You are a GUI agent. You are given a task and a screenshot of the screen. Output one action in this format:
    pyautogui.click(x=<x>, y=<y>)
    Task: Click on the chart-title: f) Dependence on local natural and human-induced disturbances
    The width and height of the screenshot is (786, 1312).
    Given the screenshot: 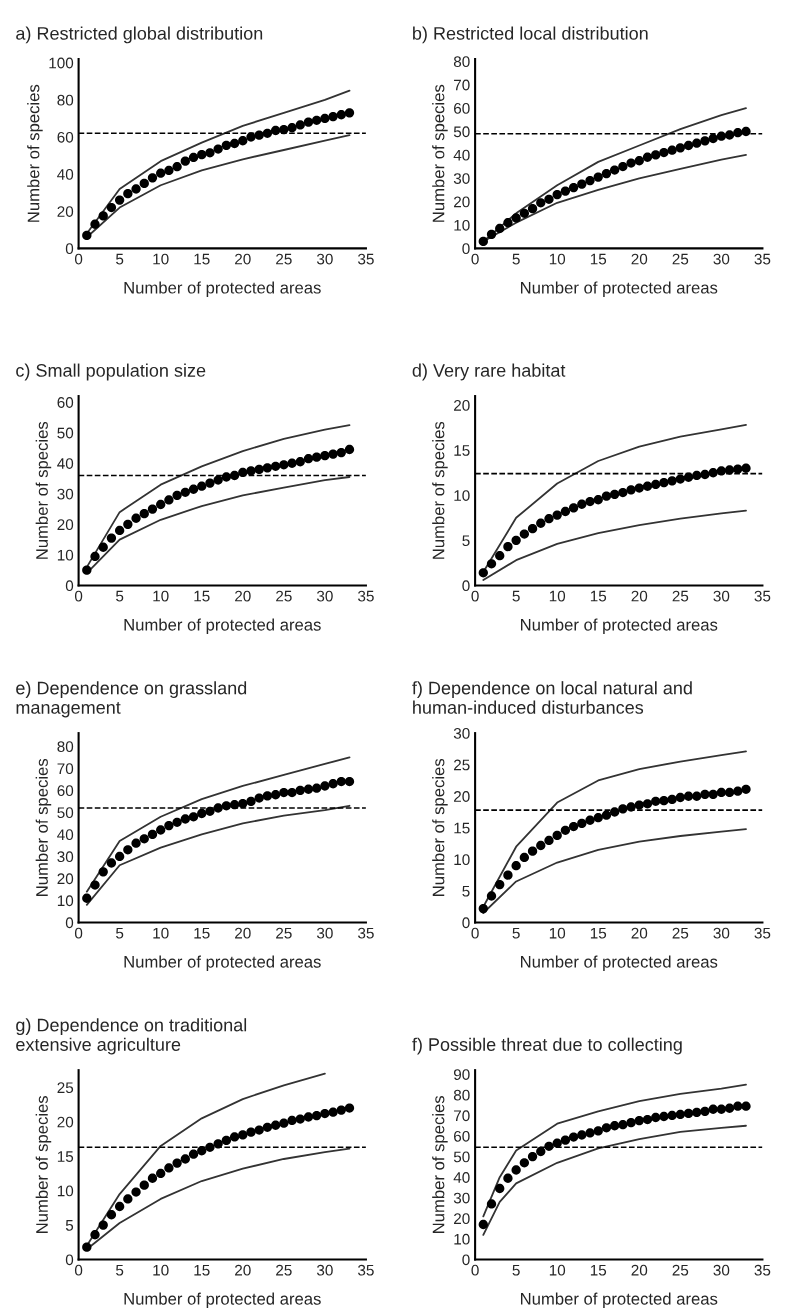 What is the action you would take?
    pyautogui.click(x=552, y=697)
    